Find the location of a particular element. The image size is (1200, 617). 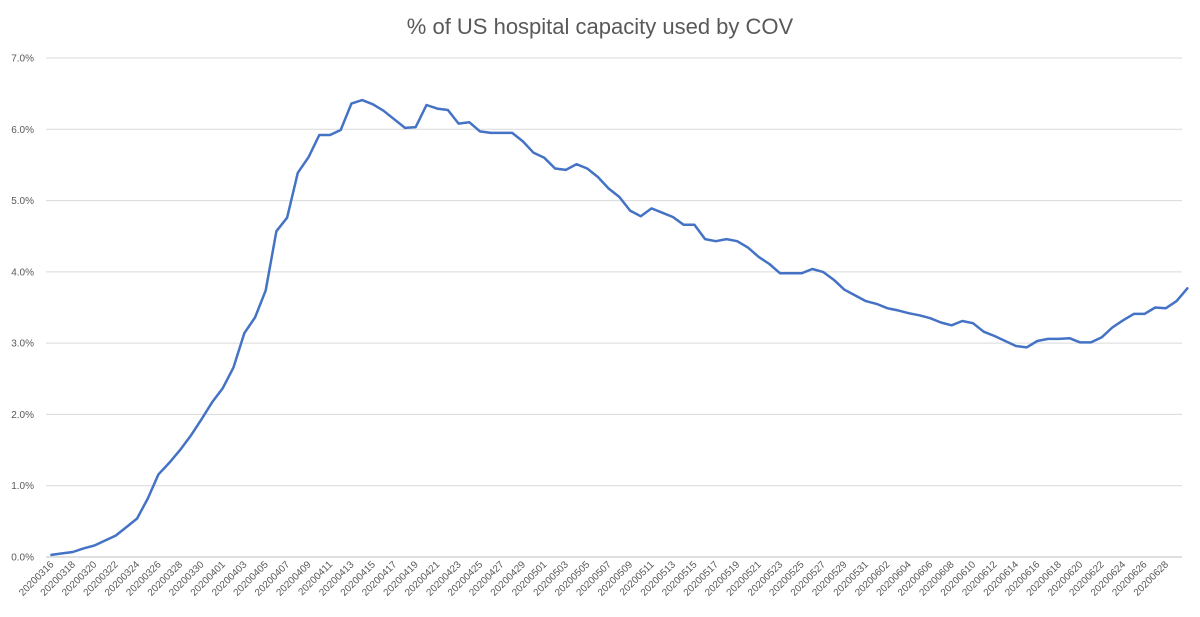

y-tick-label: 2.0% is located at coordinates (22, 415).